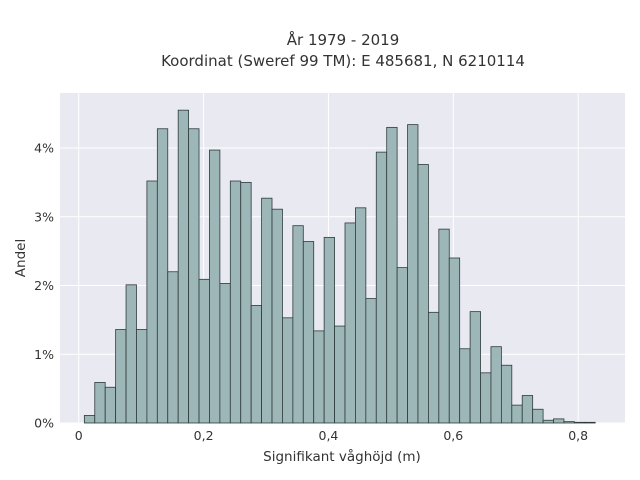 The height and width of the screenshot is (480, 640). I want to click on x-tick-label: 0,8, so click(578, 435).